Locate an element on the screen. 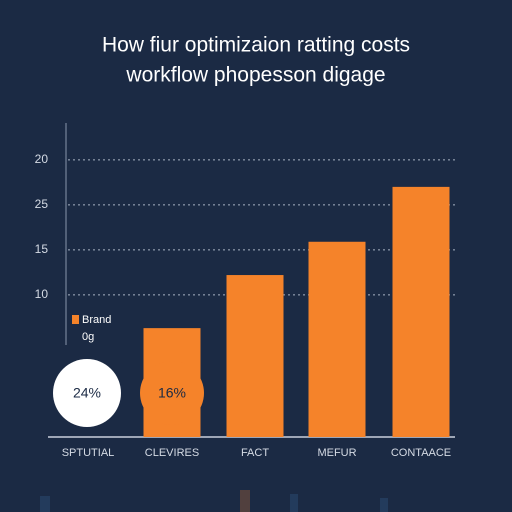 The width and height of the screenshot is (512, 512). annotation-label: 24% is located at coordinates (87, 393).